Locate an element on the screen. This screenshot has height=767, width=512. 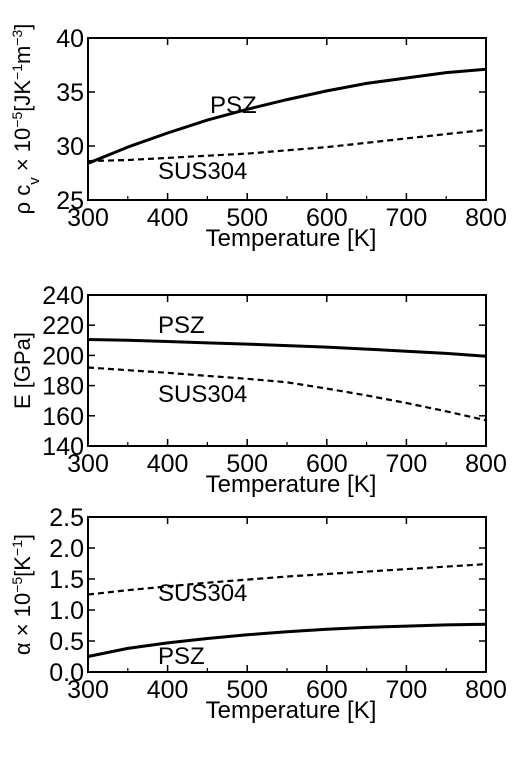
y-tick-label: 200 is located at coordinates (63, 356).